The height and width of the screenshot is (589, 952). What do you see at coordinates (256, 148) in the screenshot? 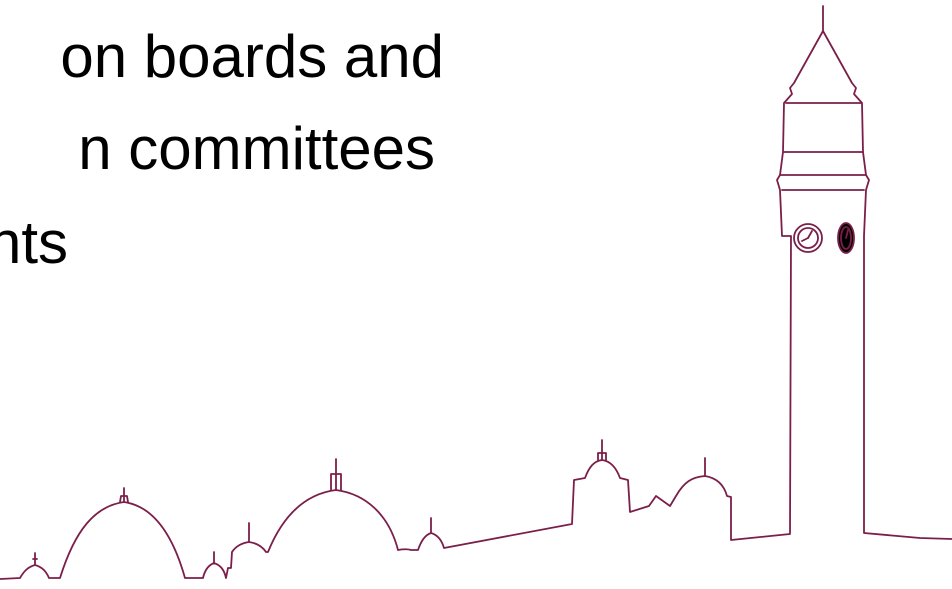
I see `bullet-text-line-2: n committees` at bounding box center [256, 148].